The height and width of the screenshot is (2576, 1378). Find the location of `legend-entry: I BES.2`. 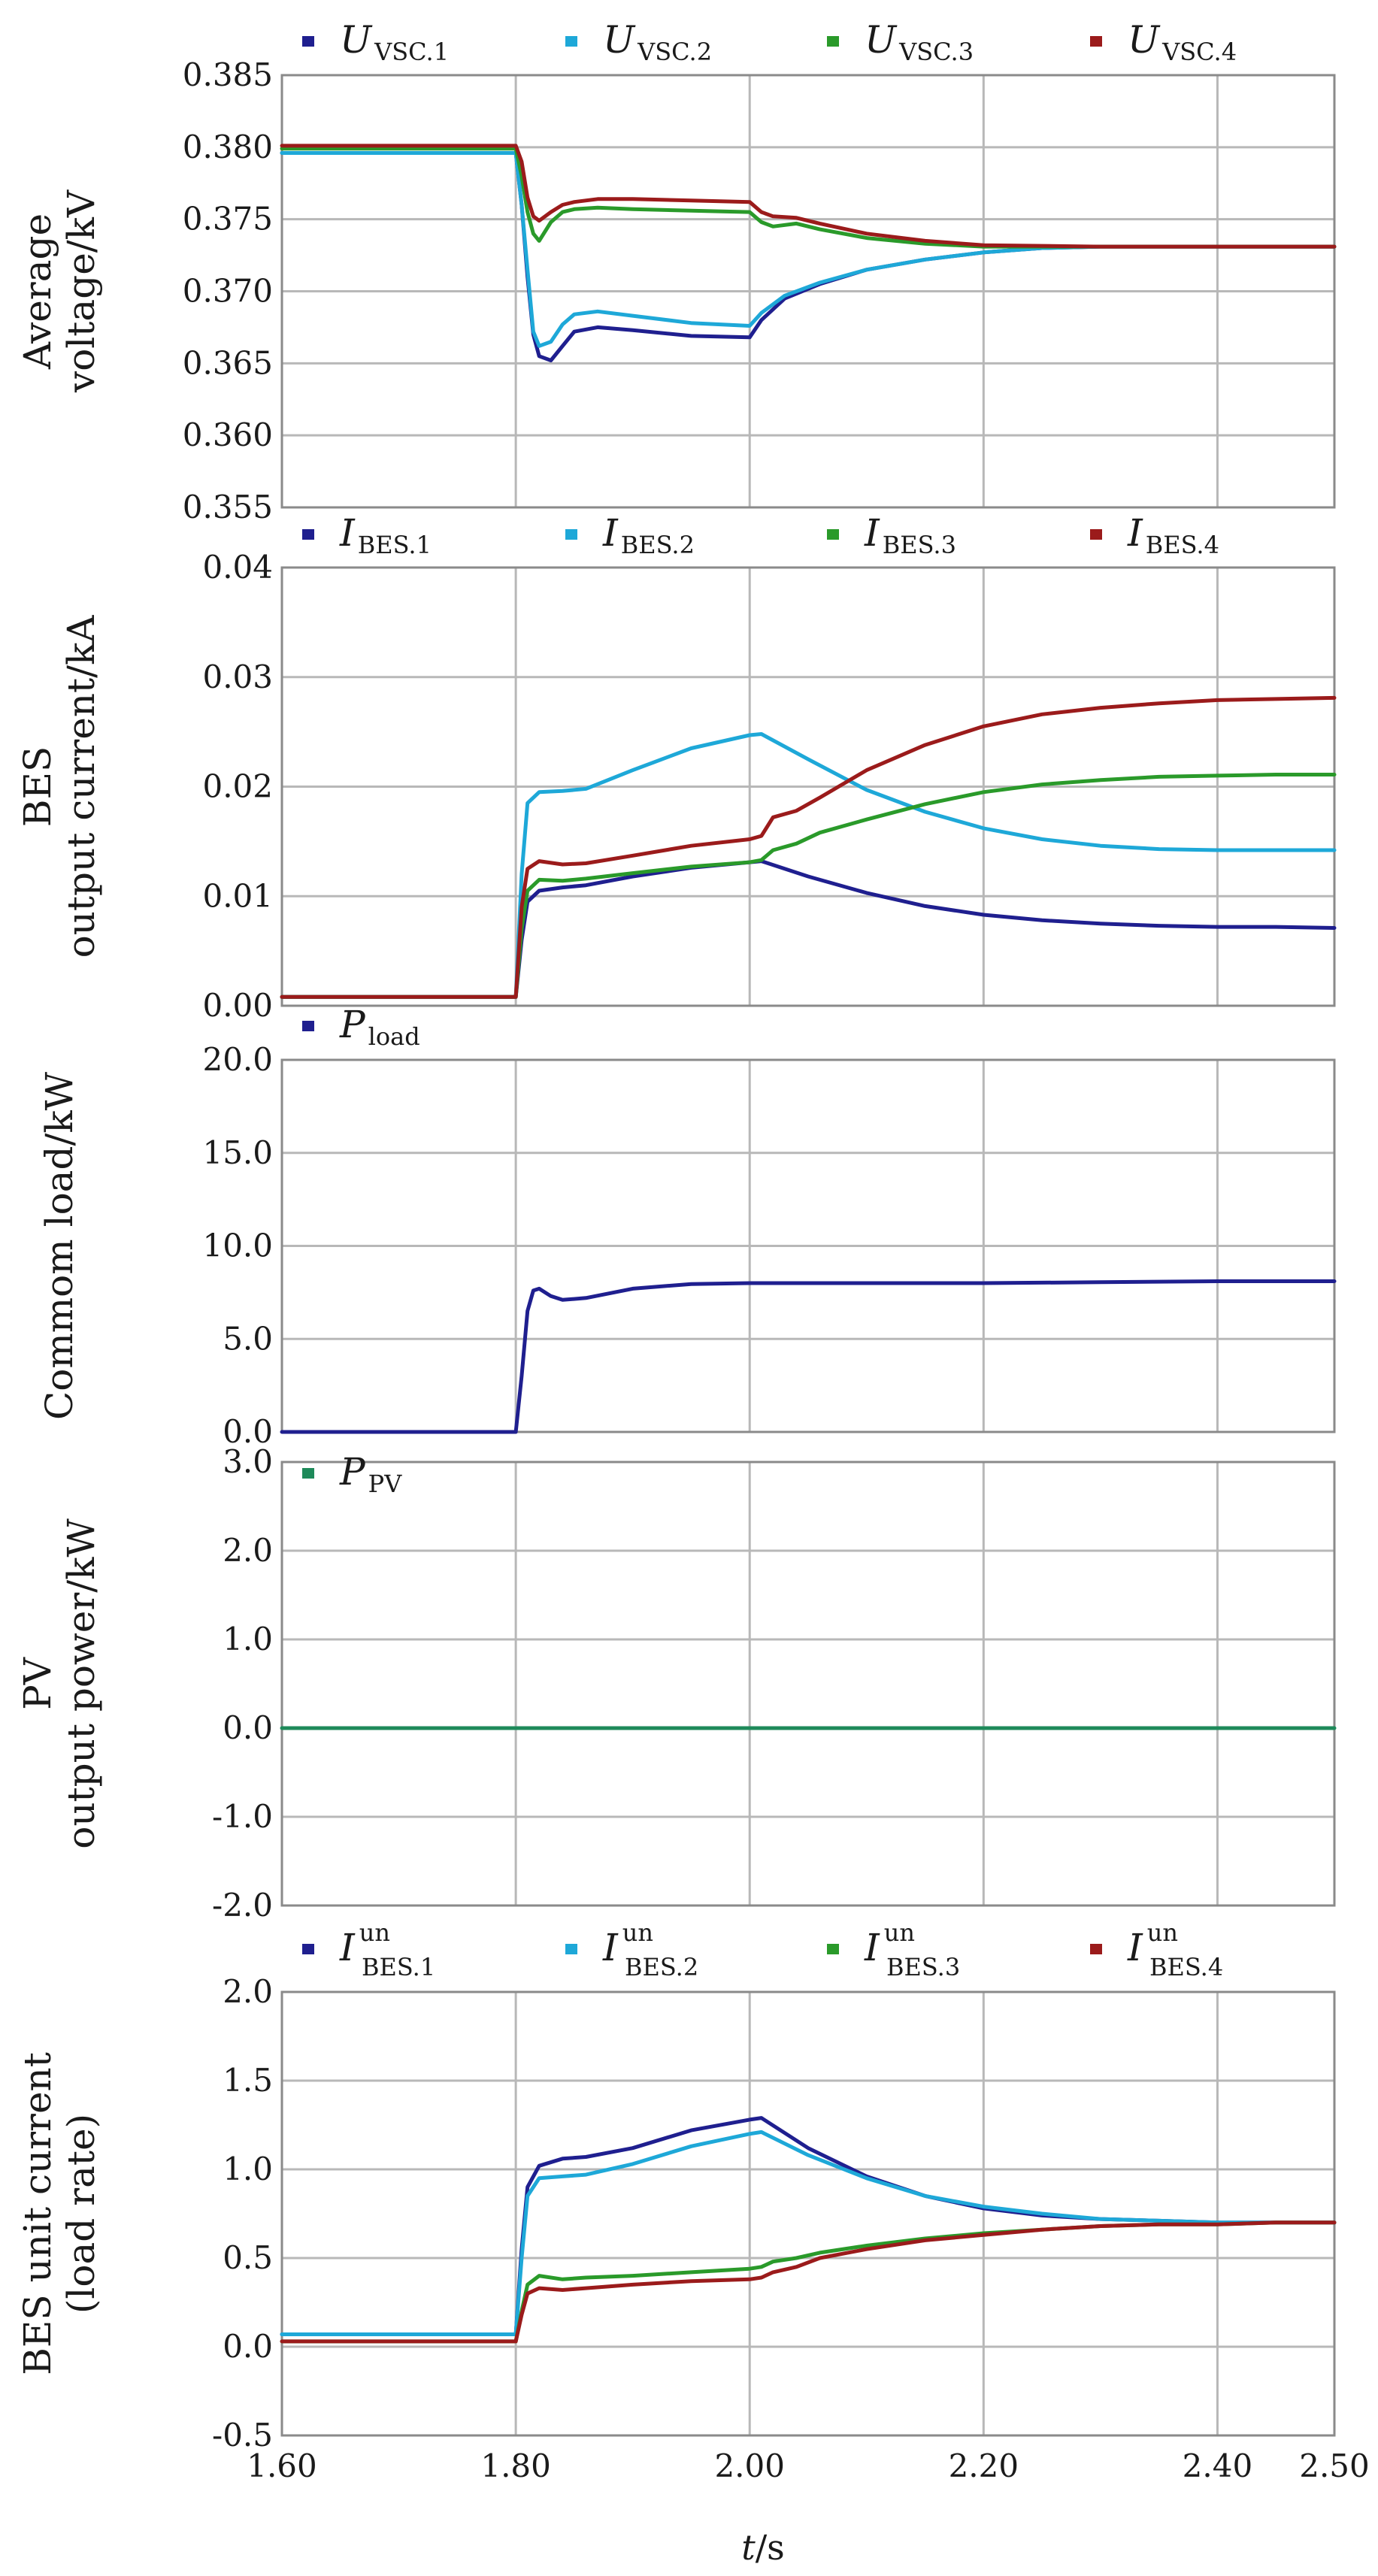

legend-entry: I BES.2 is located at coordinates (648, 535).